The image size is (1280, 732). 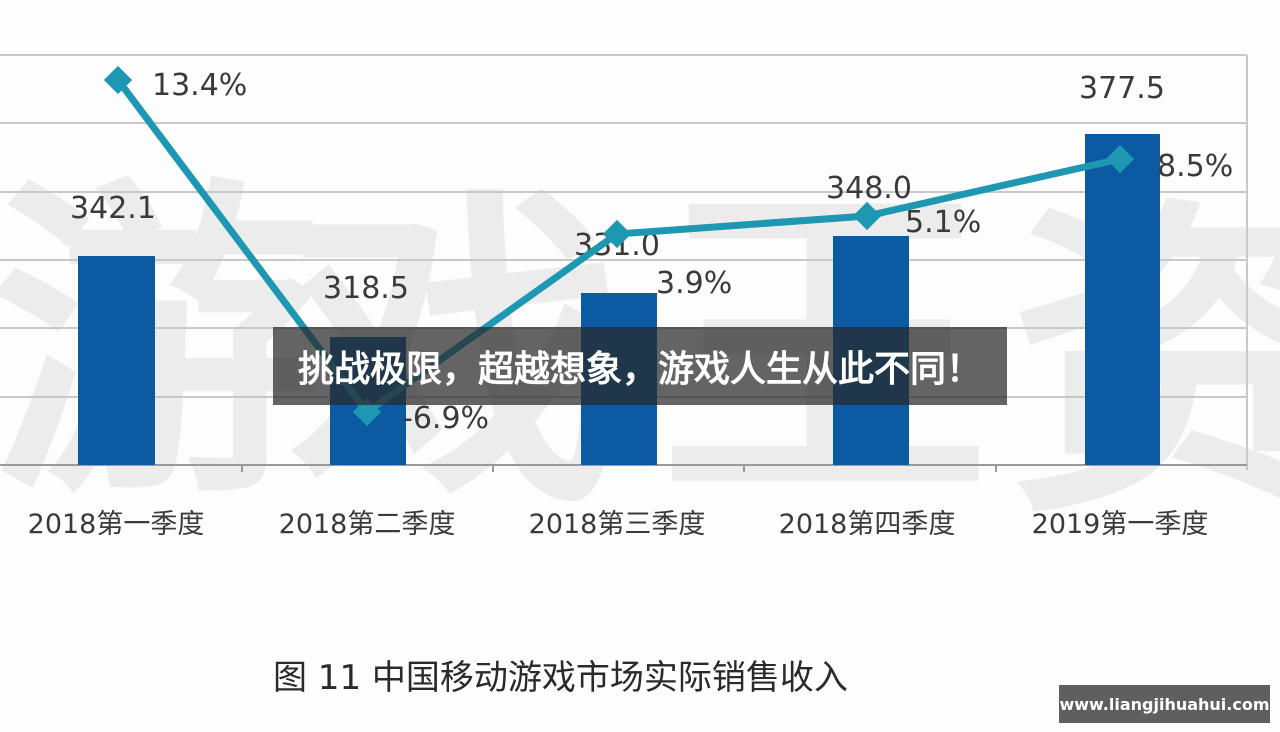 I want to click on bar-2018q1, so click(x=116, y=360).